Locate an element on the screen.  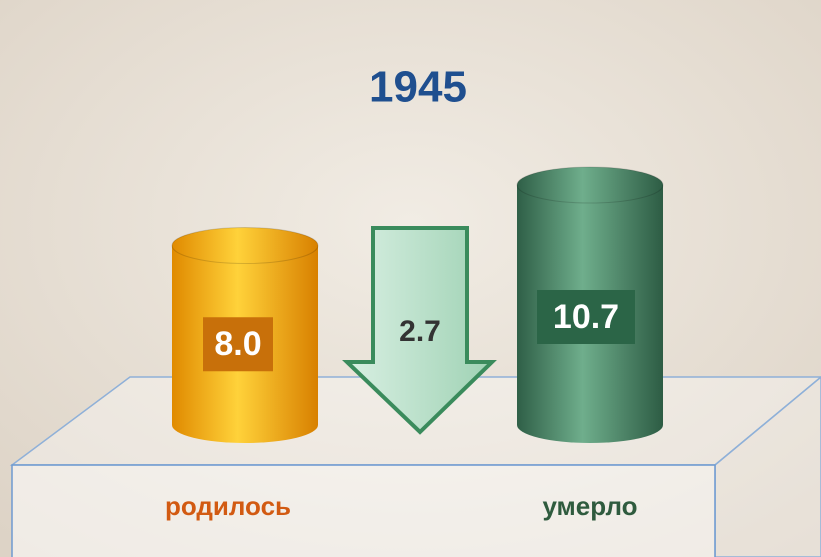
arrow-shape is located at coordinates (419, 330).